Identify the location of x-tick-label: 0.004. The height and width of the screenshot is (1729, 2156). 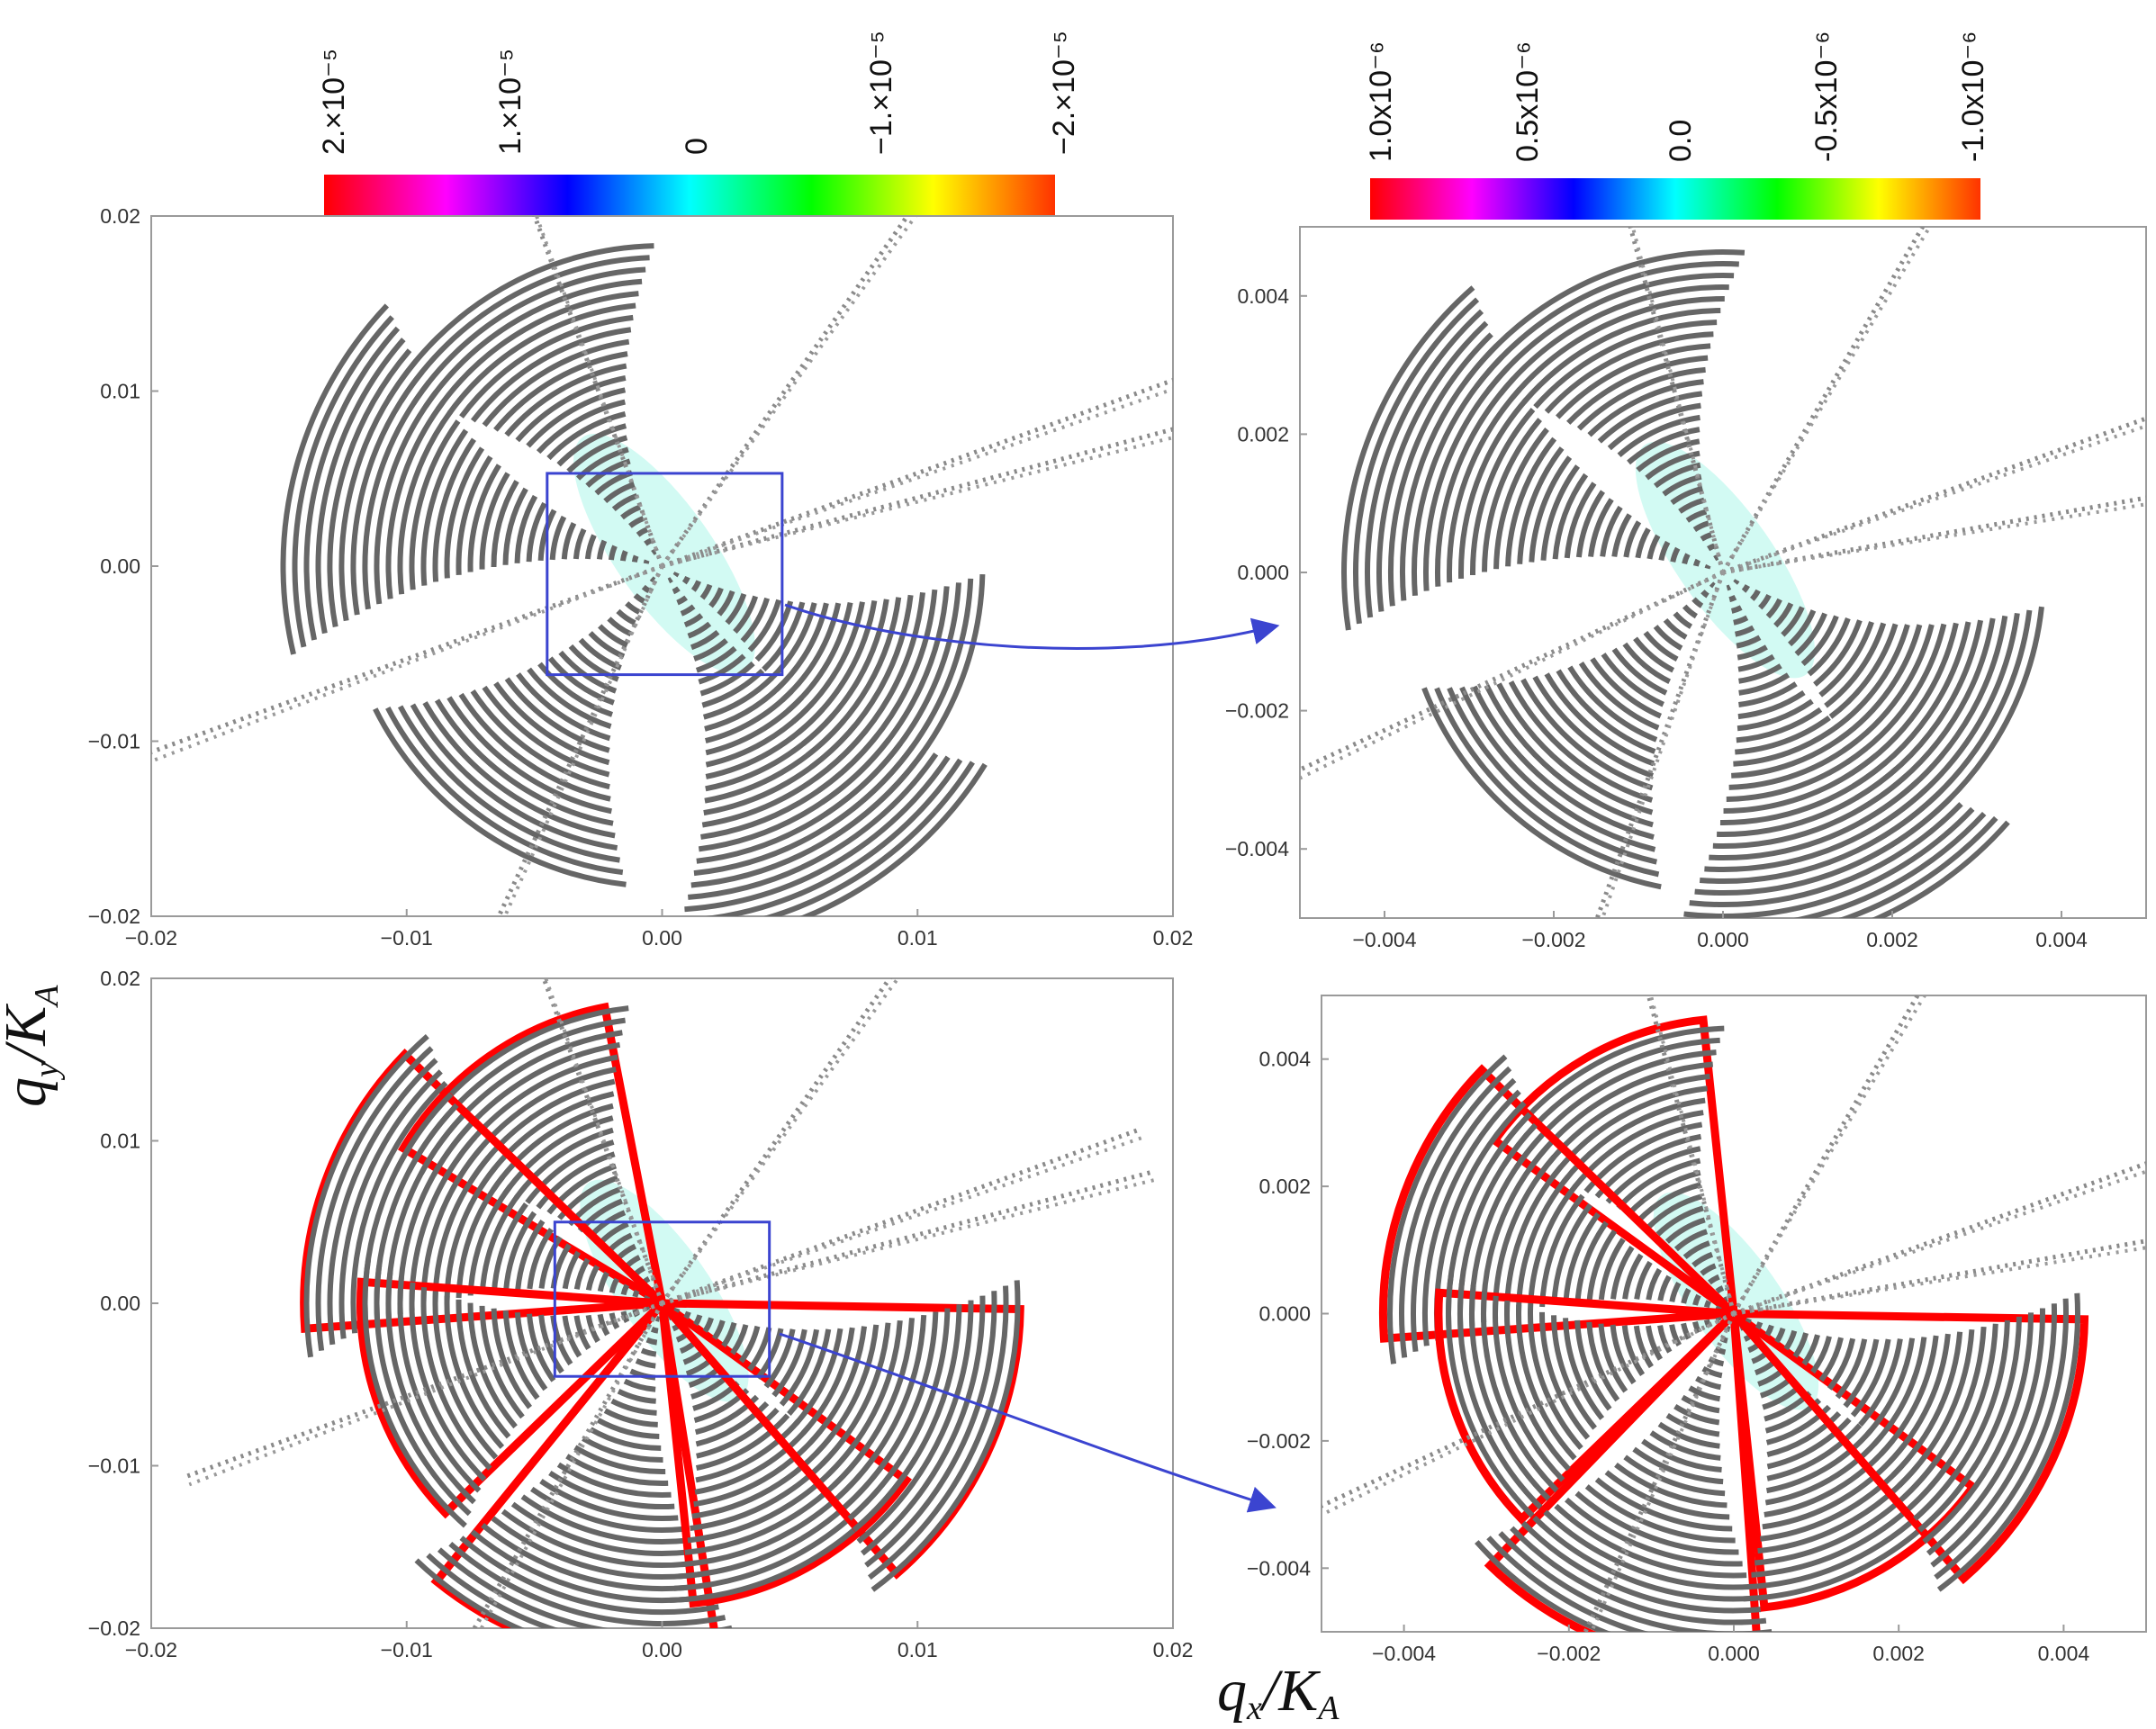
(2061, 939).